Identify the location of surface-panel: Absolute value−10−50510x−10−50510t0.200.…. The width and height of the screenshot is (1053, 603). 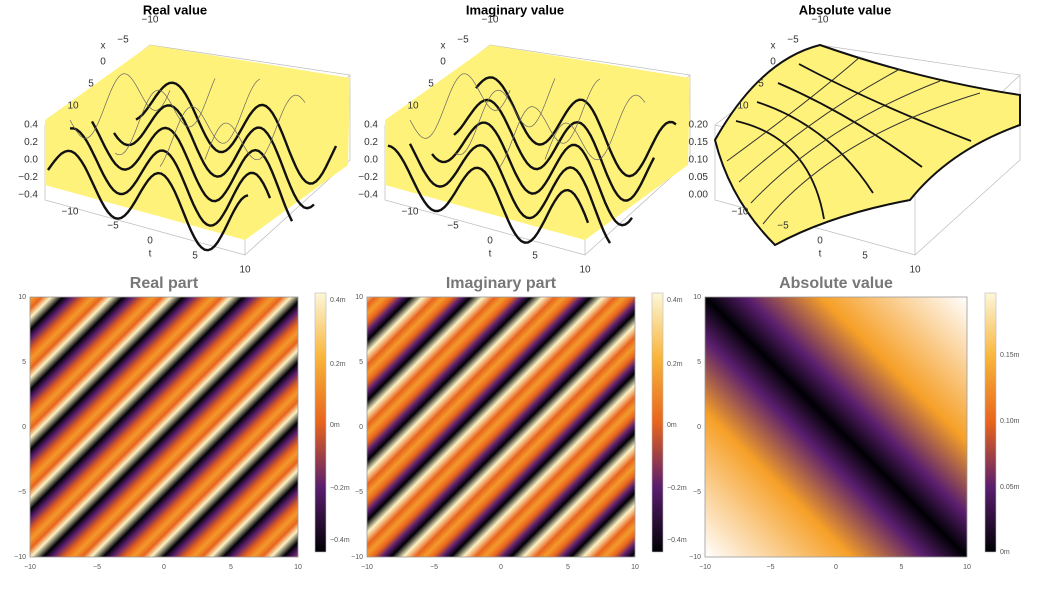
(855, 139).